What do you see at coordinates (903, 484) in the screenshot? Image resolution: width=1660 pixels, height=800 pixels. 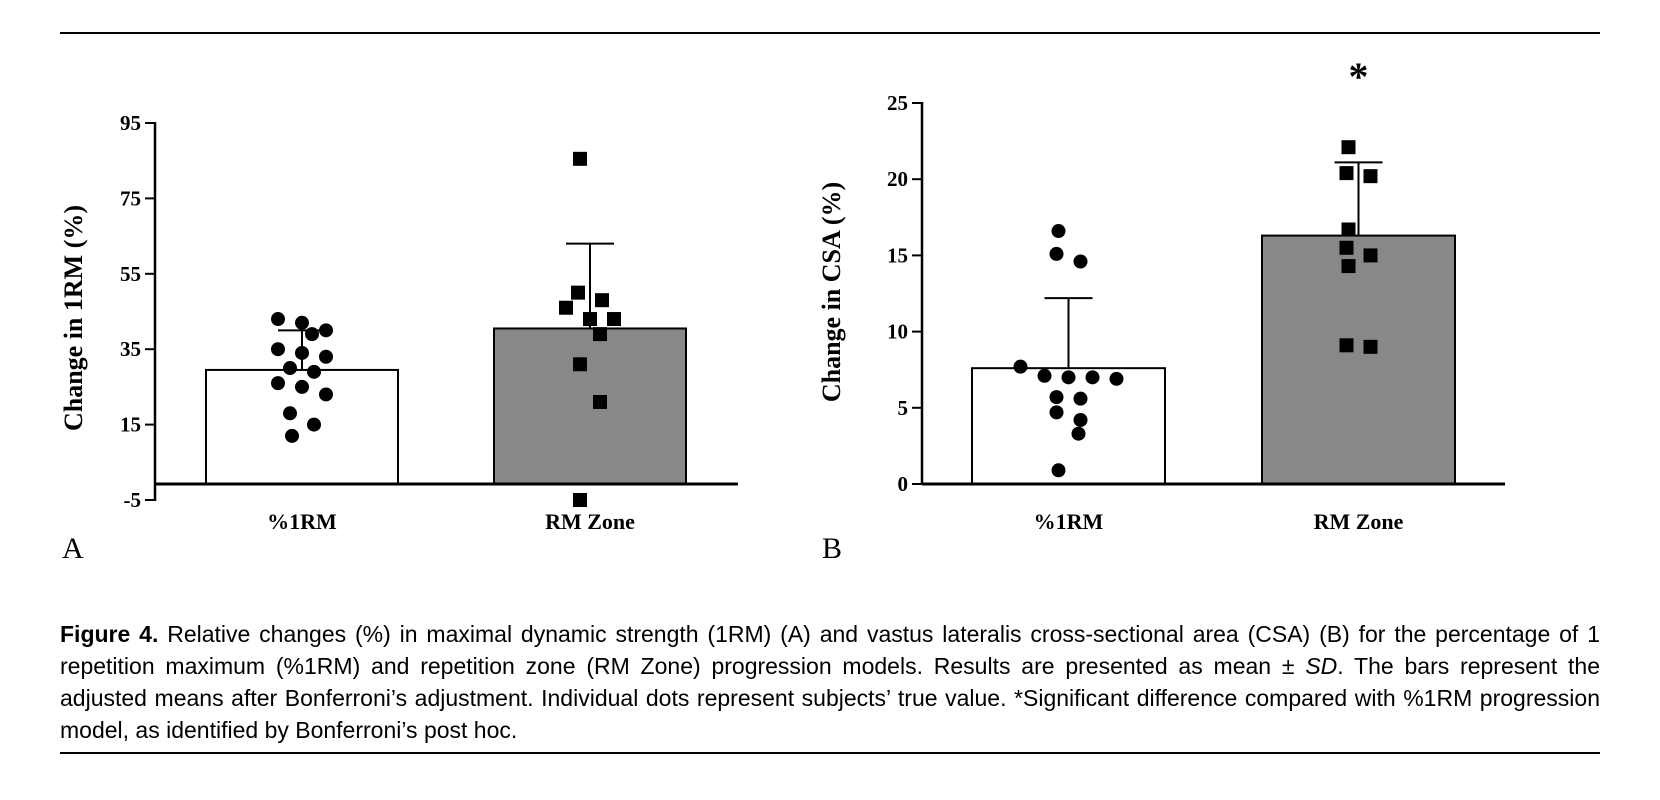 I see `panel-b-y-tick-label: 0` at bounding box center [903, 484].